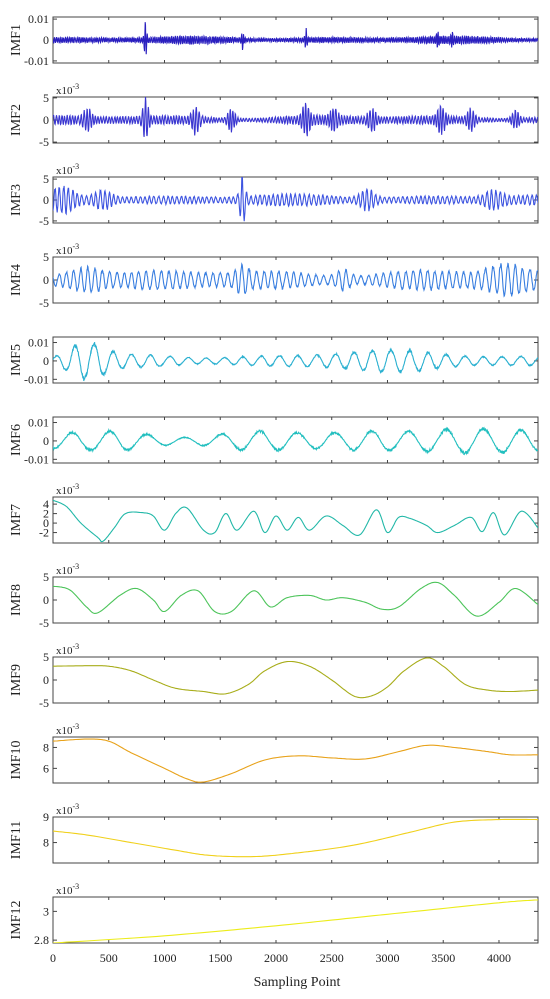 The image size is (550, 999). Describe the element at coordinates (16, 680) in the screenshot. I see `y-axis-label: IMF9` at that location.